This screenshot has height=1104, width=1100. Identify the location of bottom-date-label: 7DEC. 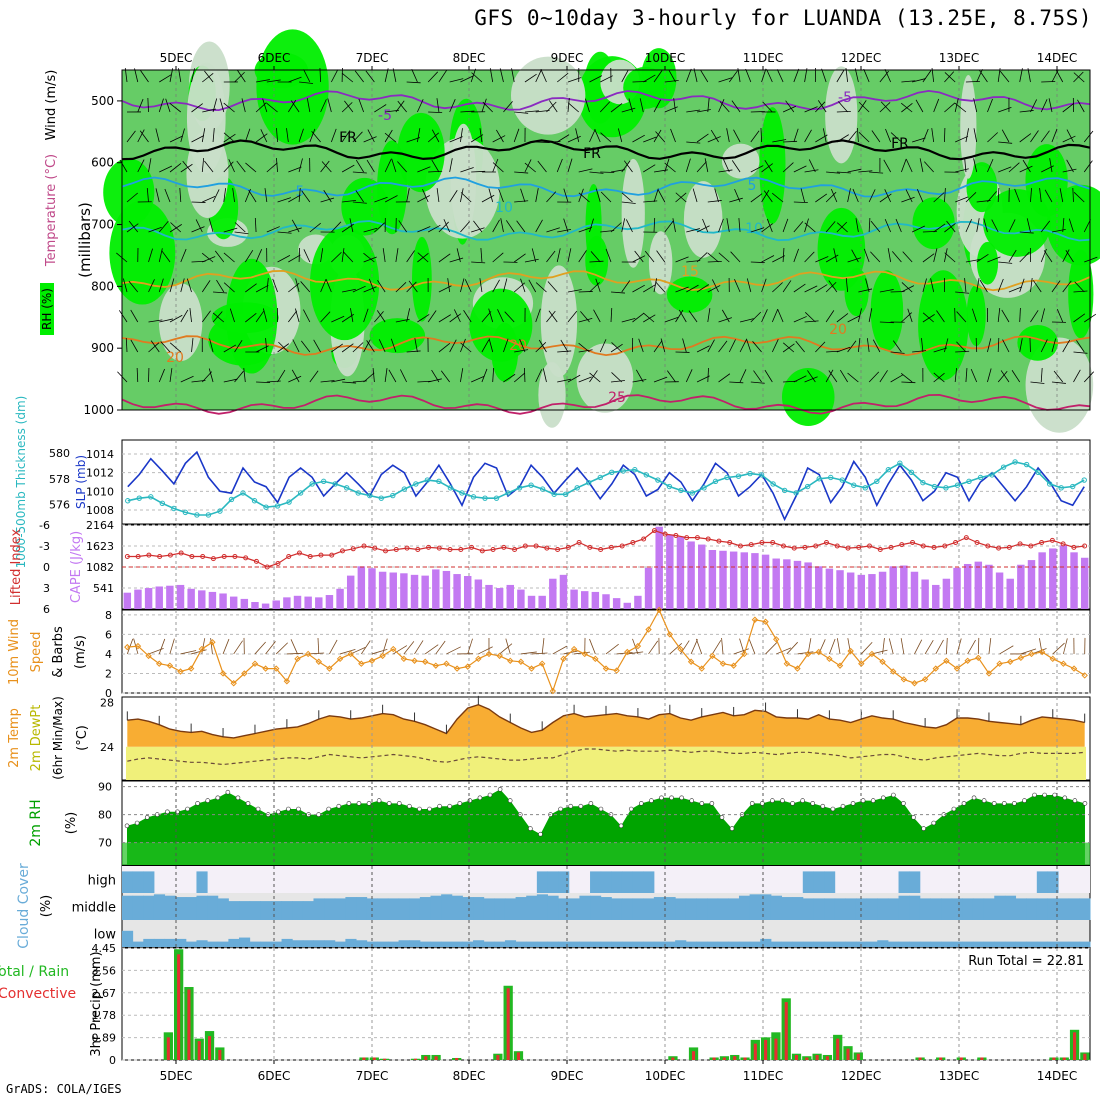
(372, 1076).